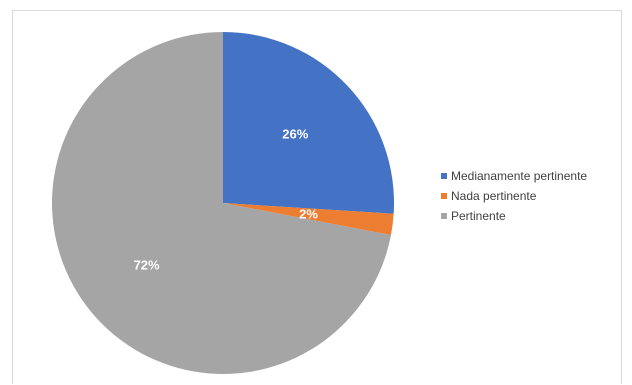 This screenshot has height=385, width=632. I want to click on legend-item-pertinente: Pertinente, so click(514, 216).